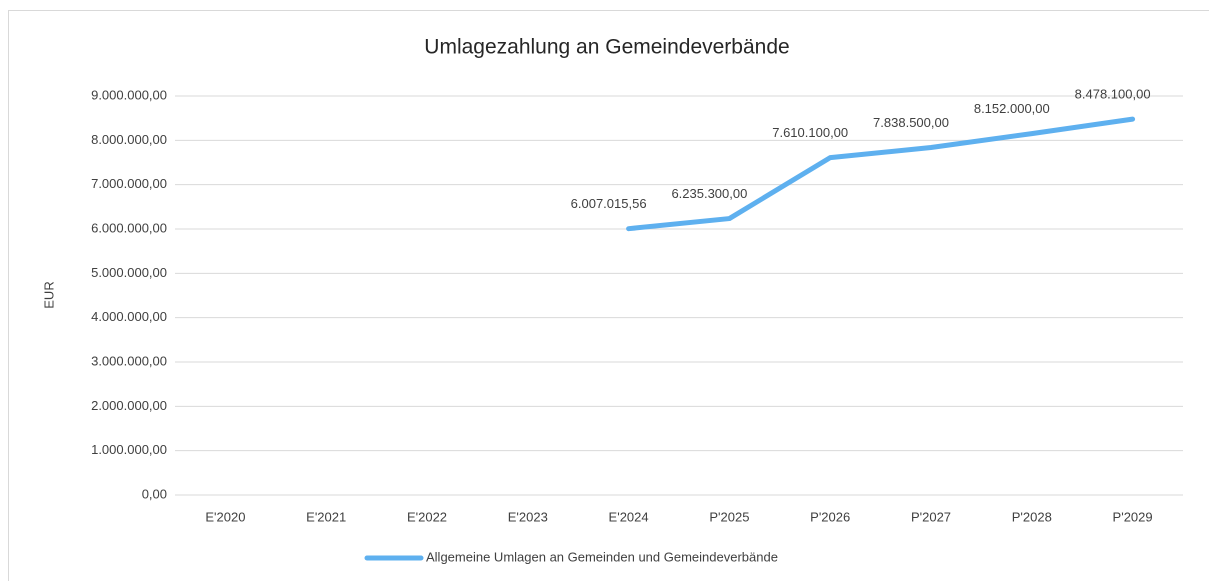  I want to click on x-tick-label: P'2028, so click(1032, 516).